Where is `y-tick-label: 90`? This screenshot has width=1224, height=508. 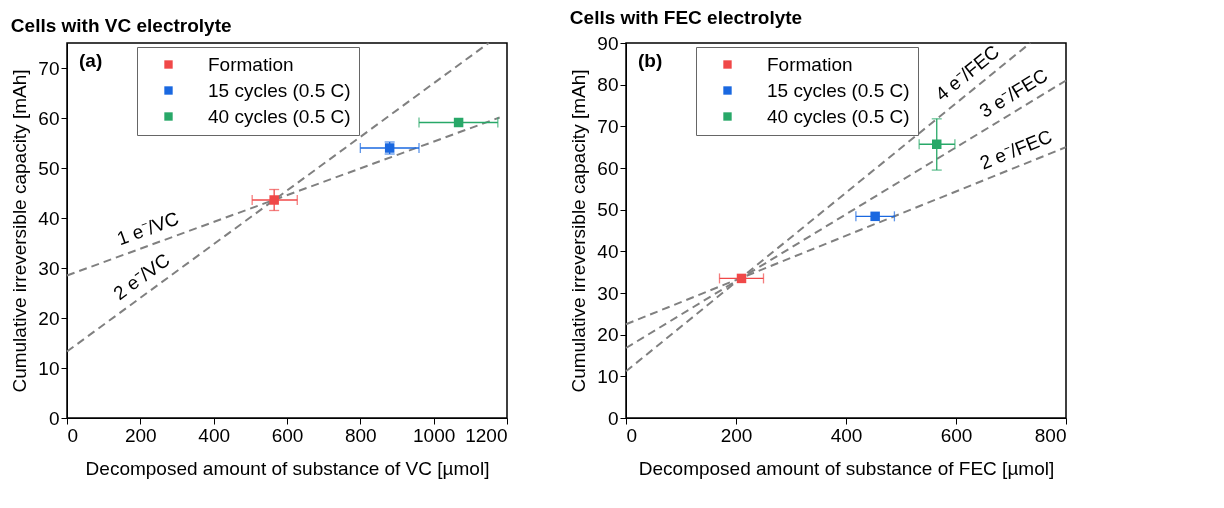
y-tick-label: 90 is located at coordinates (608, 43).